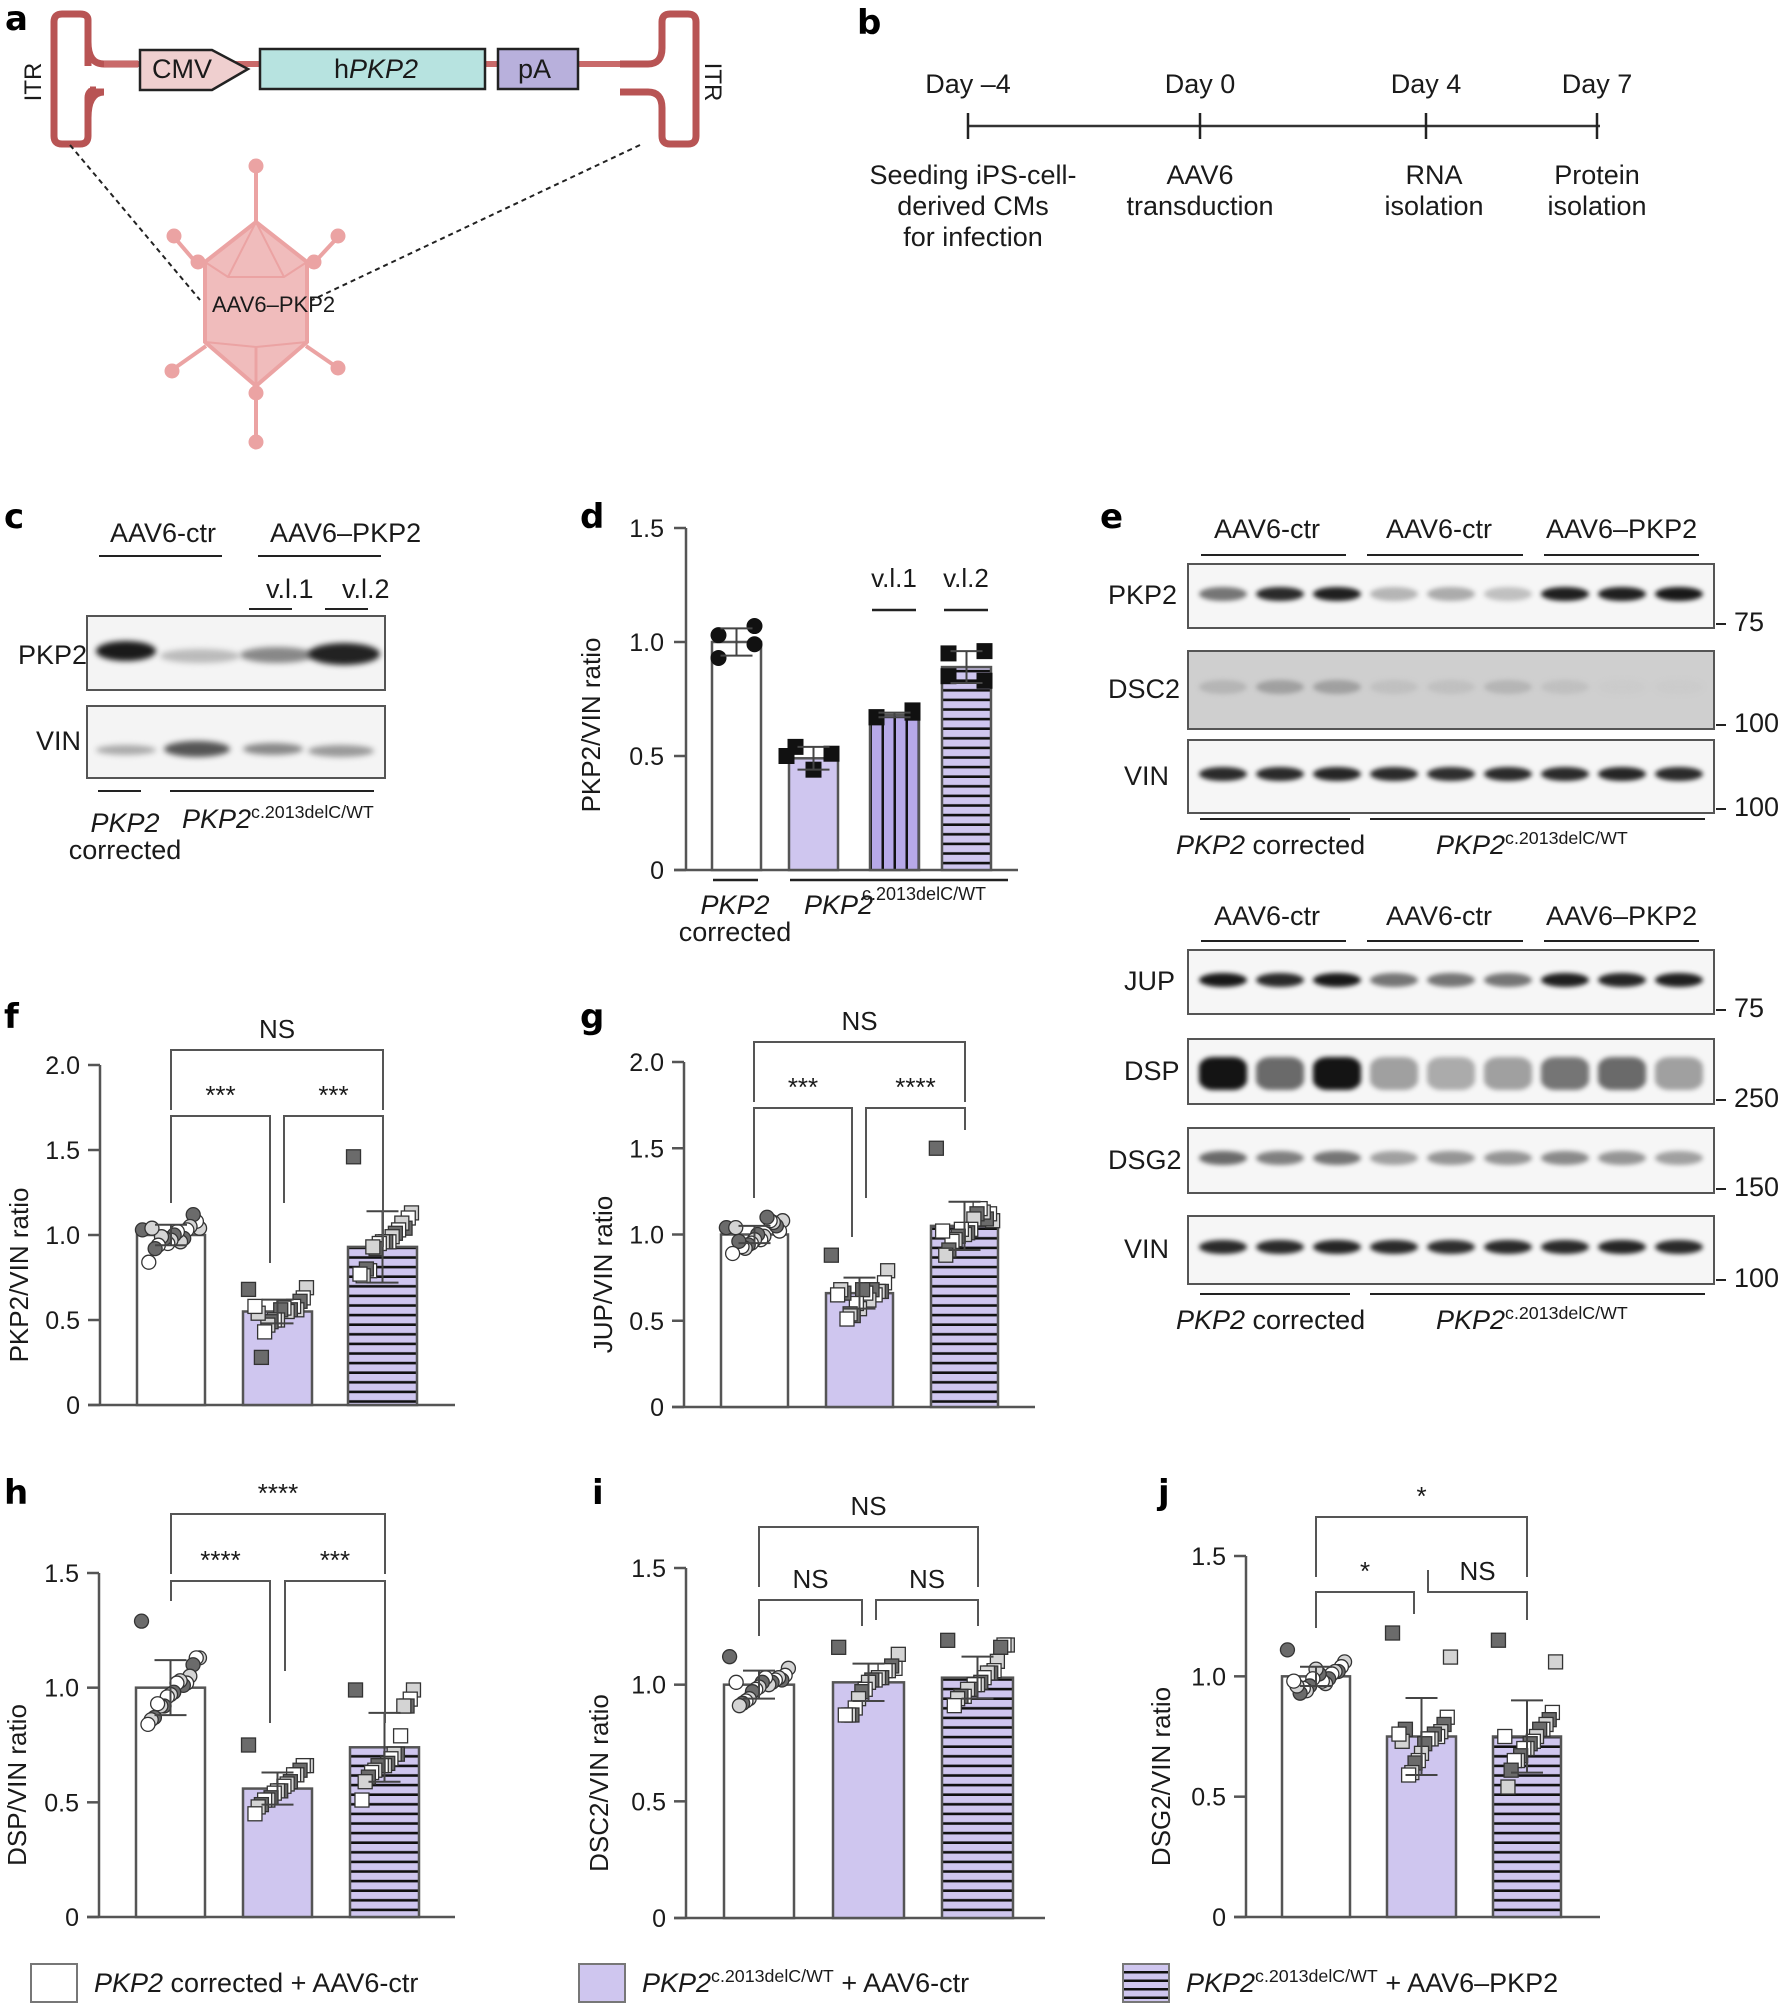 This screenshot has height=2007, width=1789. I want to click on panel-label-h: h, so click(16, 1493).